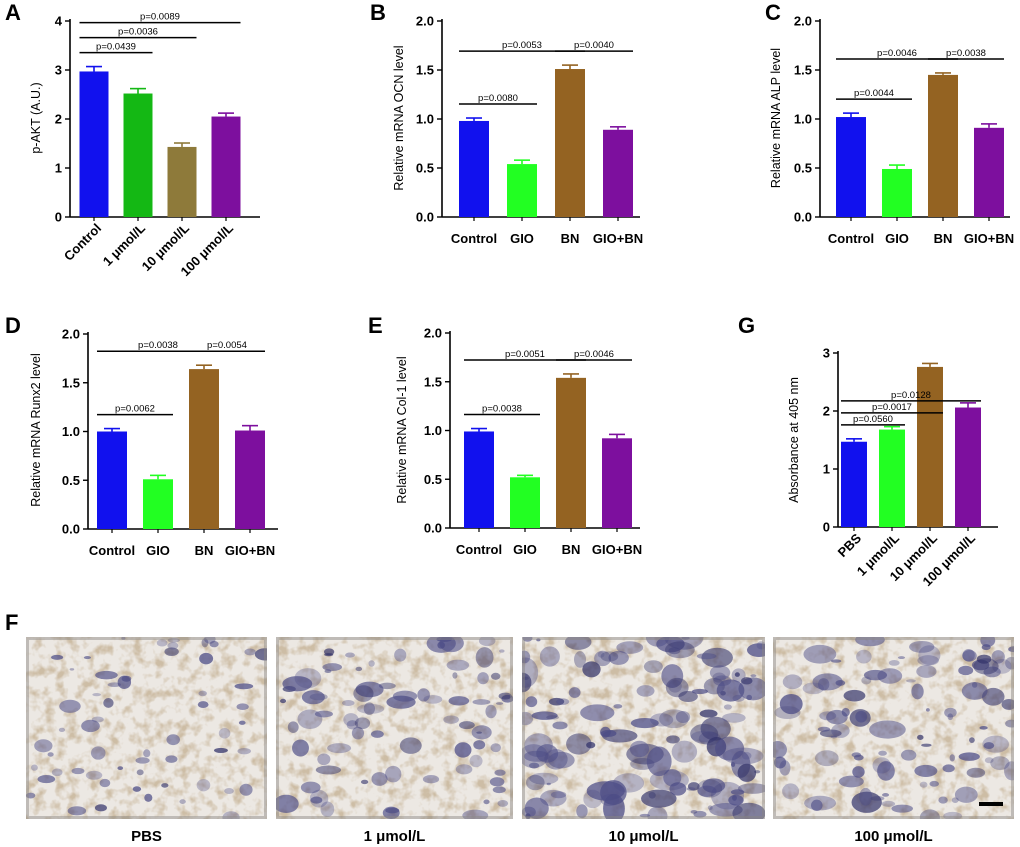  What do you see at coordinates (13, 325) in the screenshot?
I see `panel-letter: D` at bounding box center [13, 325].